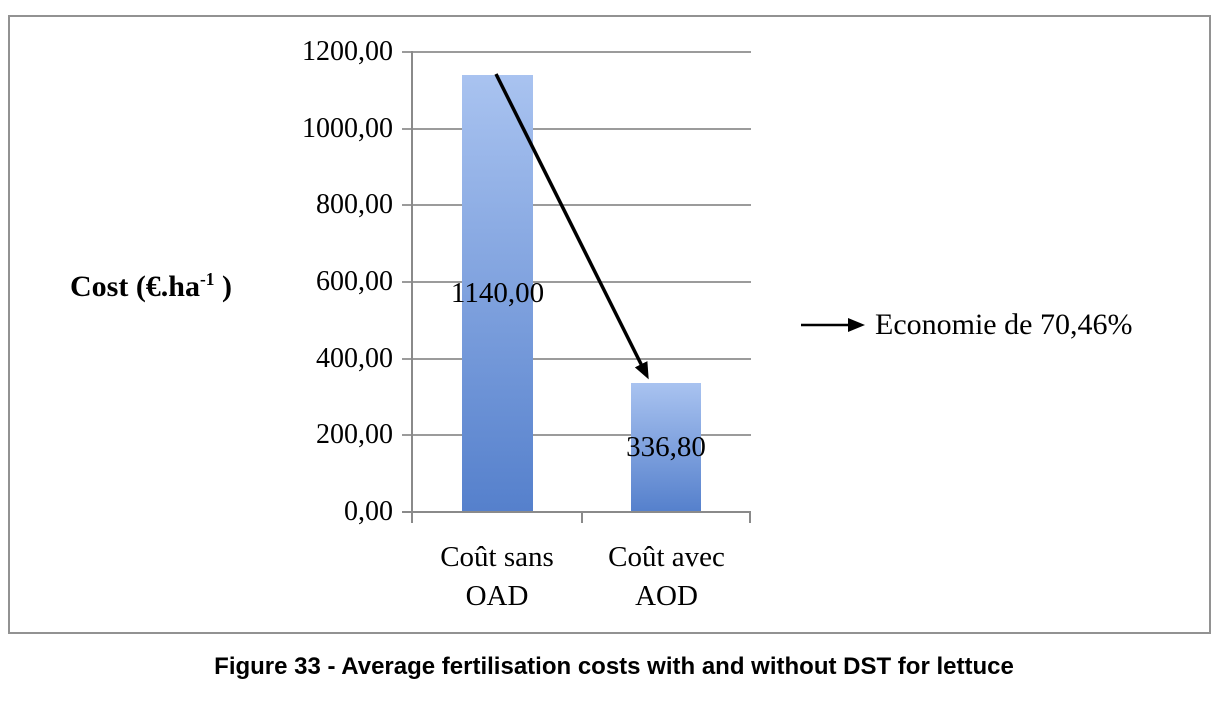 This screenshot has height=716, width=1228. What do you see at coordinates (1004, 324) in the screenshot?
I see `savings-annotation: Economie de 70,46%` at bounding box center [1004, 324].